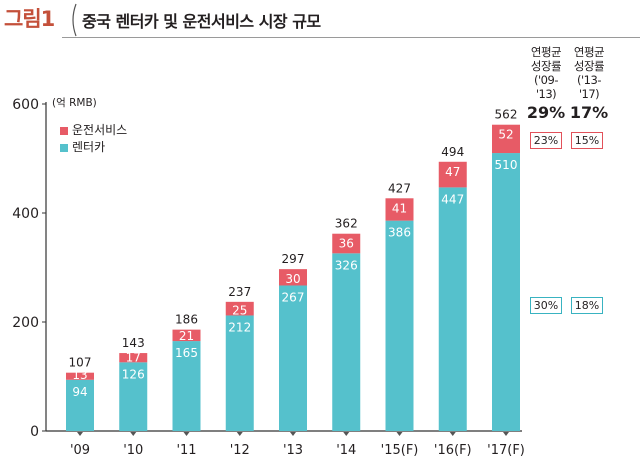  What do you see at coordinates (79, 392) in the screenshot?
I see `data-label-renter: 94` at bounding box center [79, 392].